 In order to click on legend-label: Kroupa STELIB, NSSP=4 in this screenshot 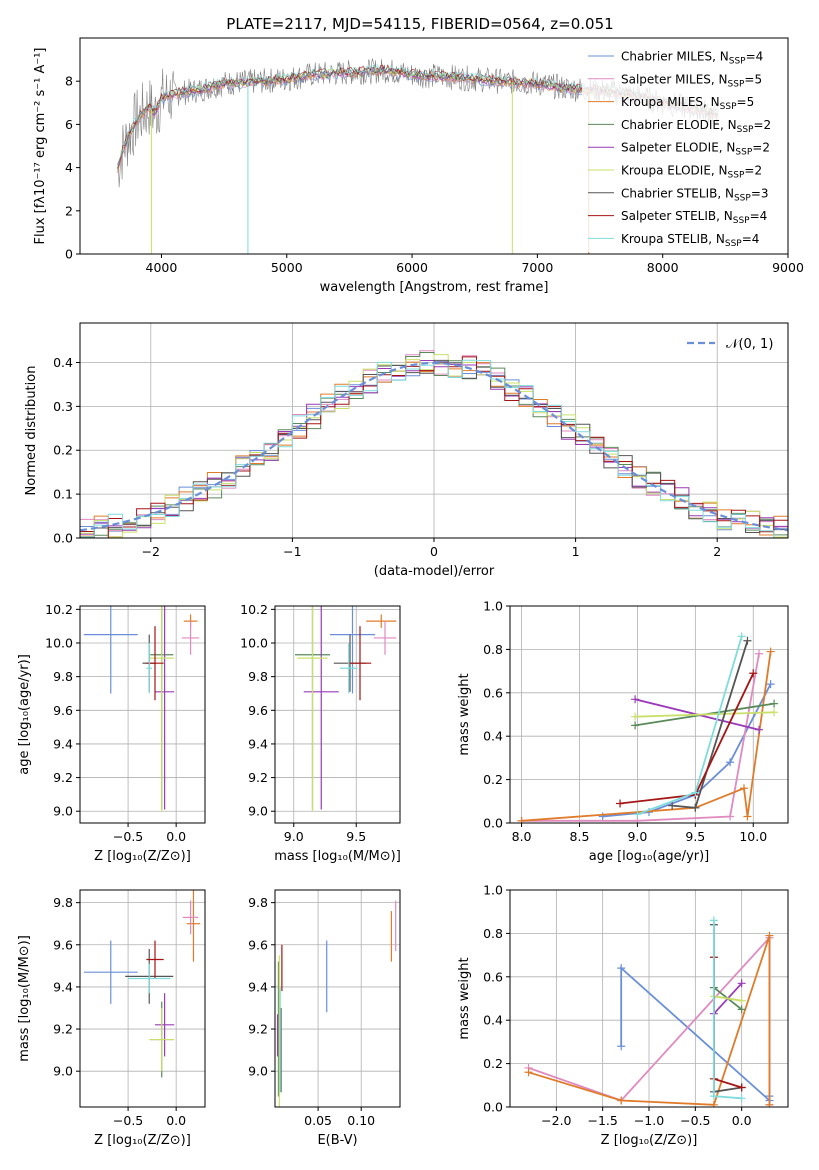, I will do `click(690, 240)`.